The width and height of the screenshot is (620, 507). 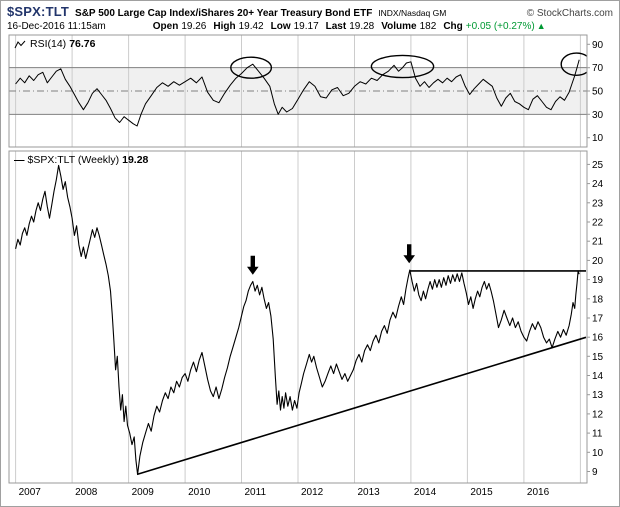 What do you see at coordinates (598, 261) in the screenshot?
I see `y-tick-label: 20` at bounding box center [598, 261].